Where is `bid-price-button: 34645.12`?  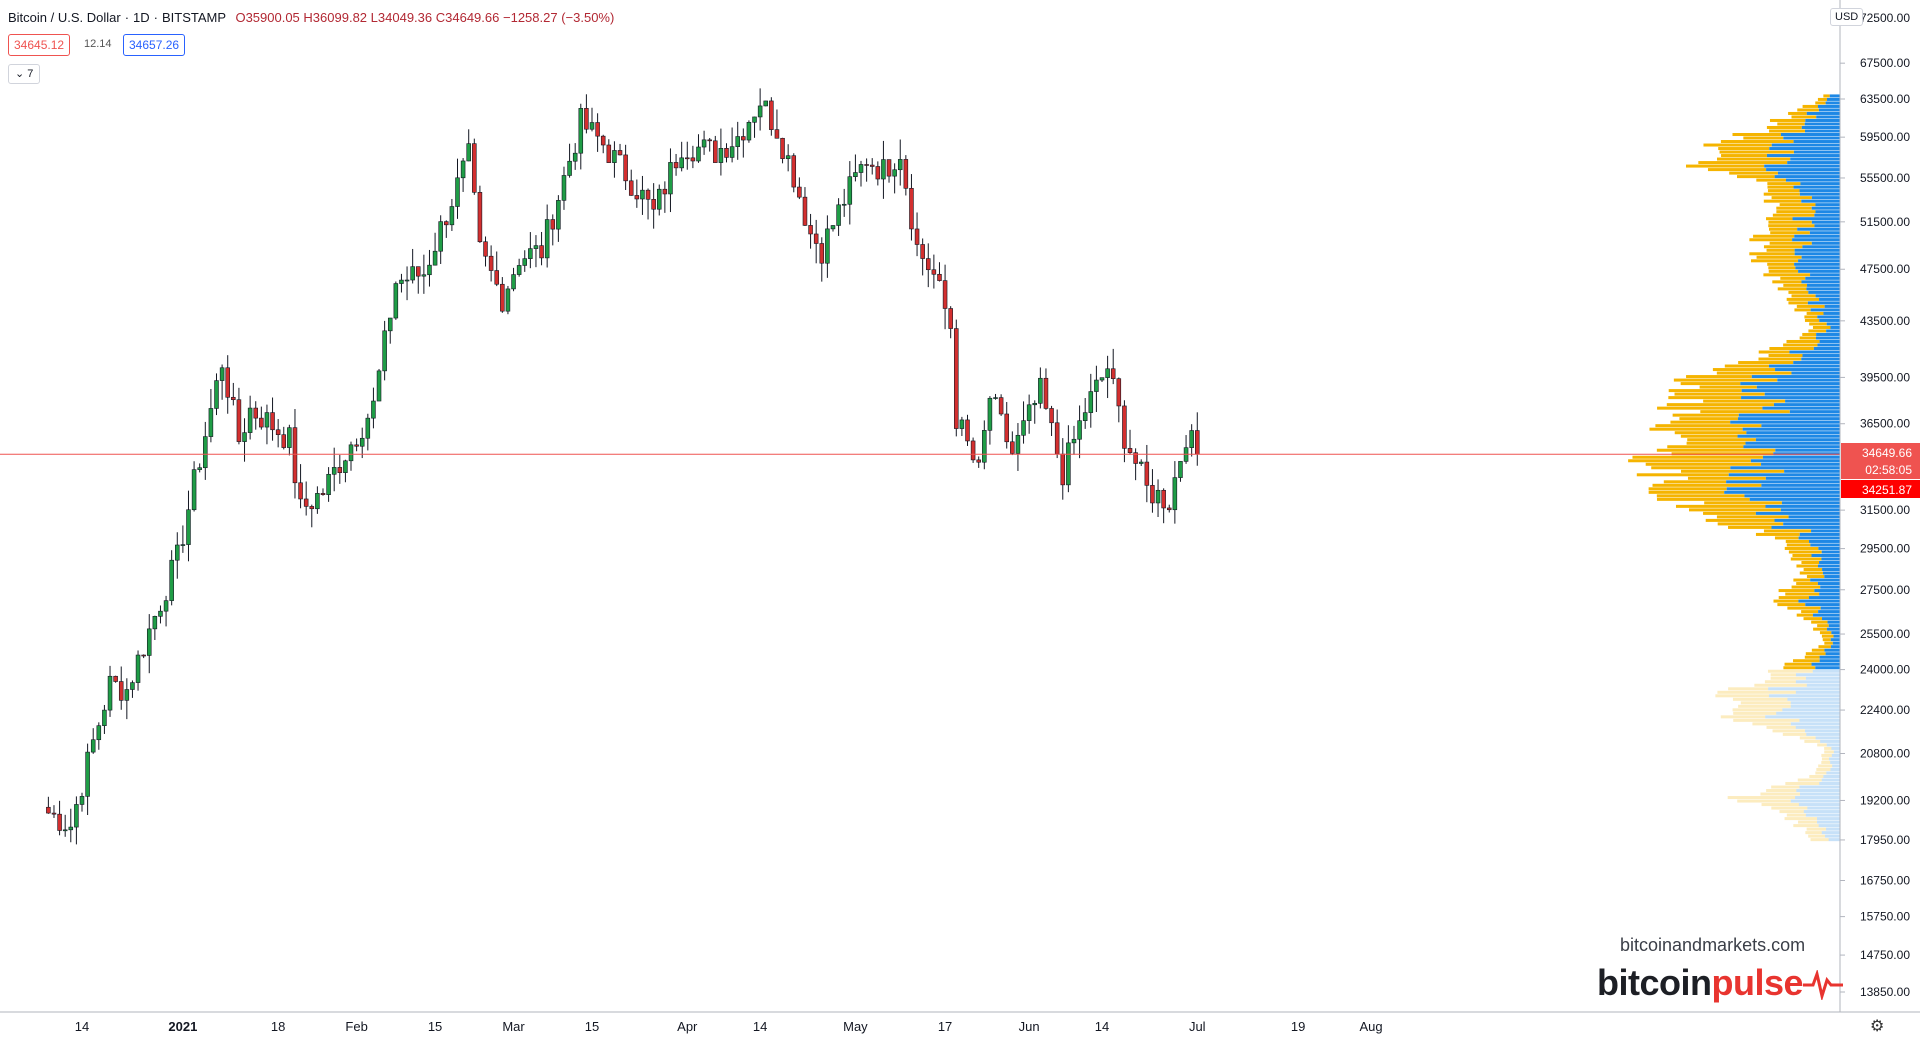
bid-price-button: 34645.12 is located at coordinates (39, 45).